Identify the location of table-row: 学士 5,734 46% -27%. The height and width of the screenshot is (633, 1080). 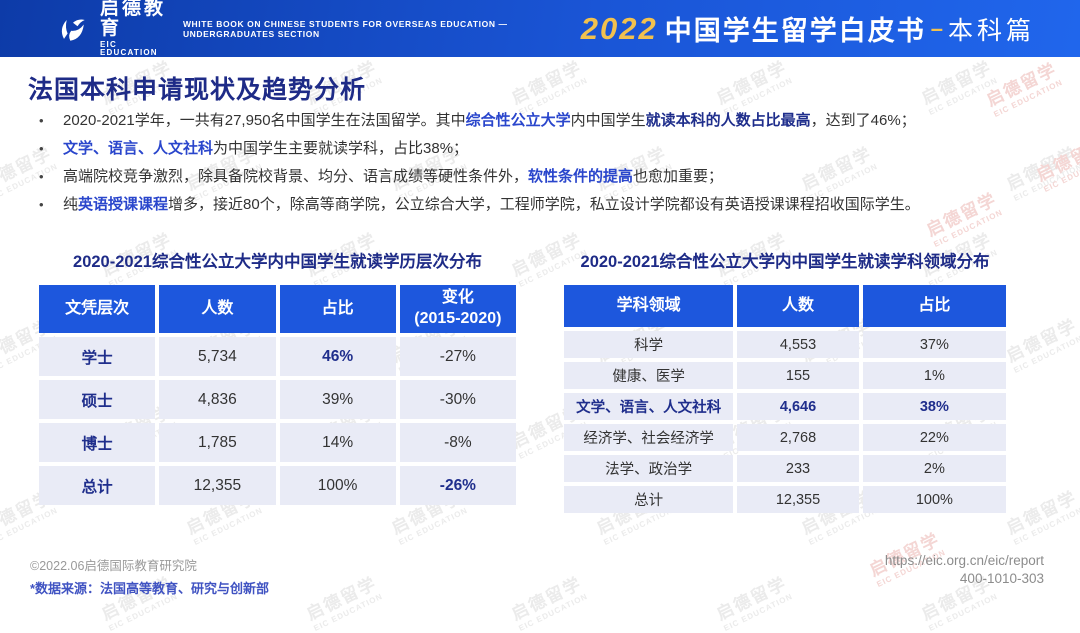
(277, 356).